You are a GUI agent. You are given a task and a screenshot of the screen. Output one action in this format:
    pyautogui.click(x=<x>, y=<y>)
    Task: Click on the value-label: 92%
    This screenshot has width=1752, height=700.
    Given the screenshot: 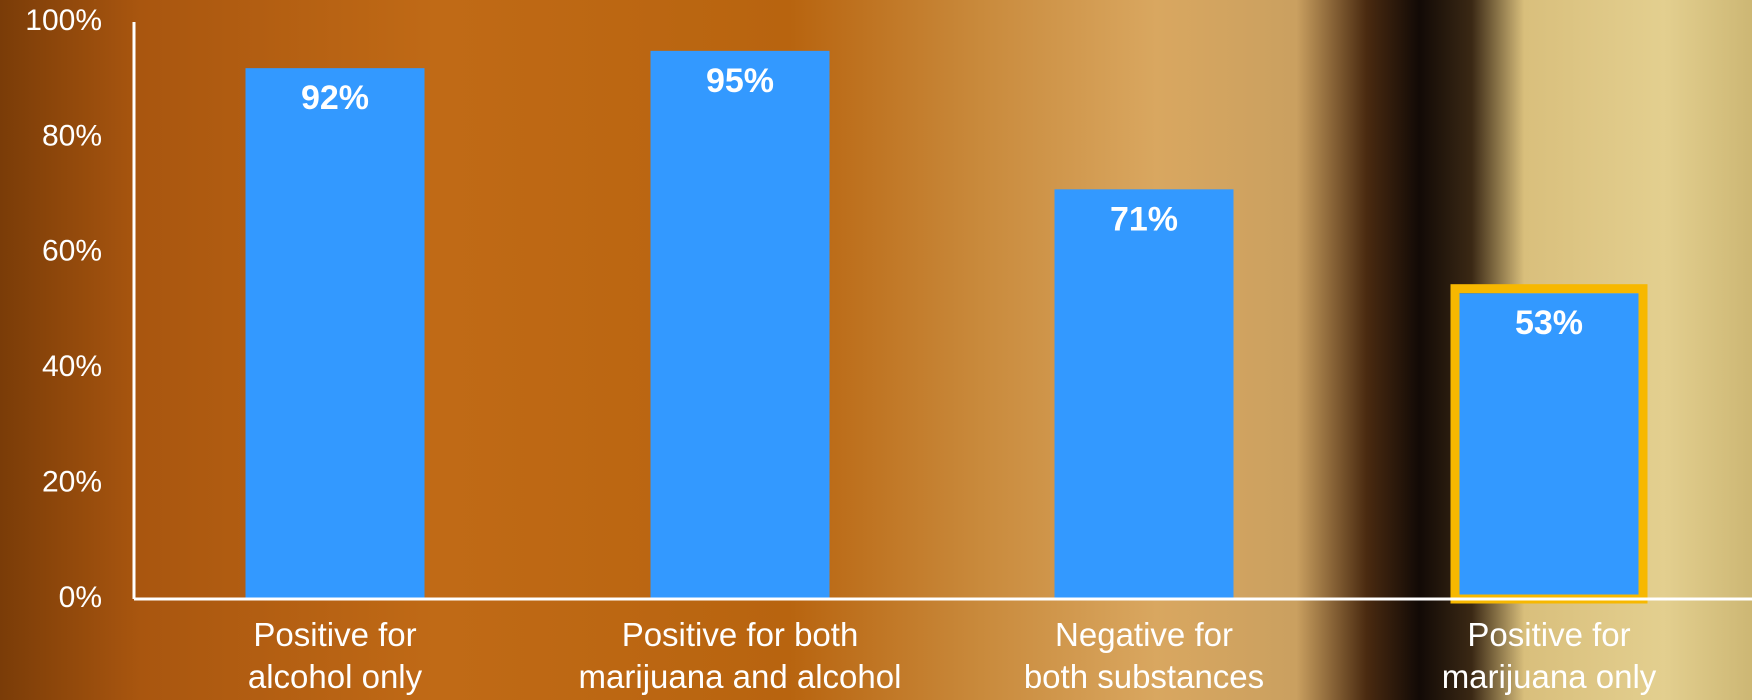 What is the action you would take?
    pyautogui.click(x=335, y=98)
    